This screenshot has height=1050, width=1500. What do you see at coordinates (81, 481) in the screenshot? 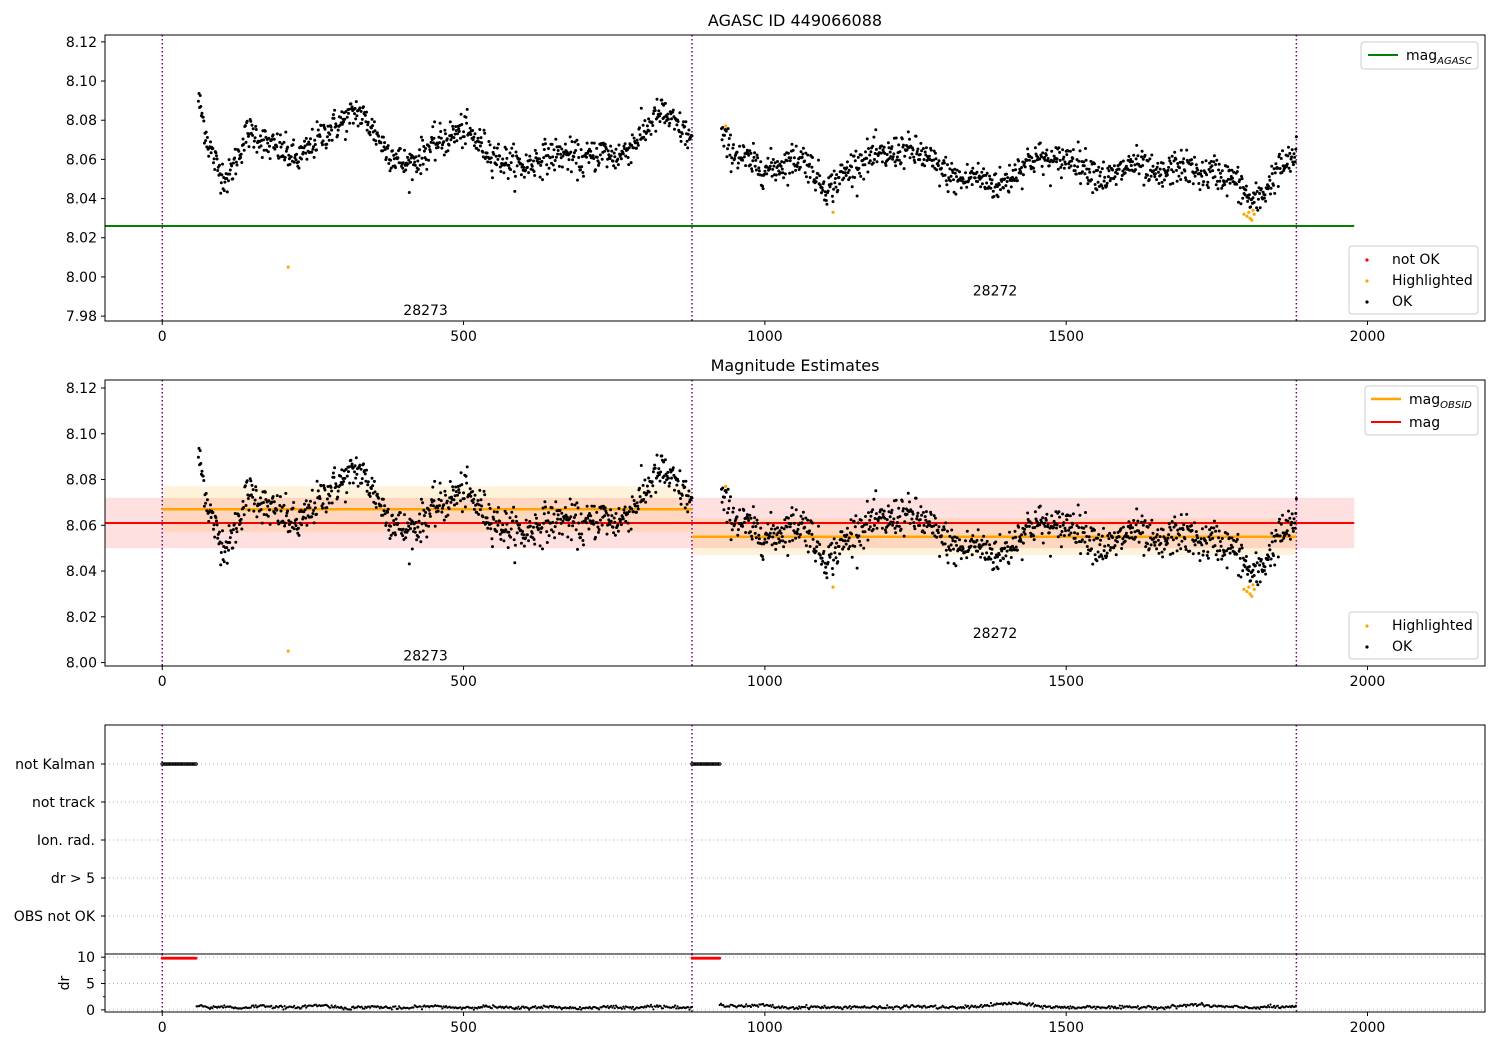
I see `y-tick-label: 8.08` at bounding box center [81, 481].